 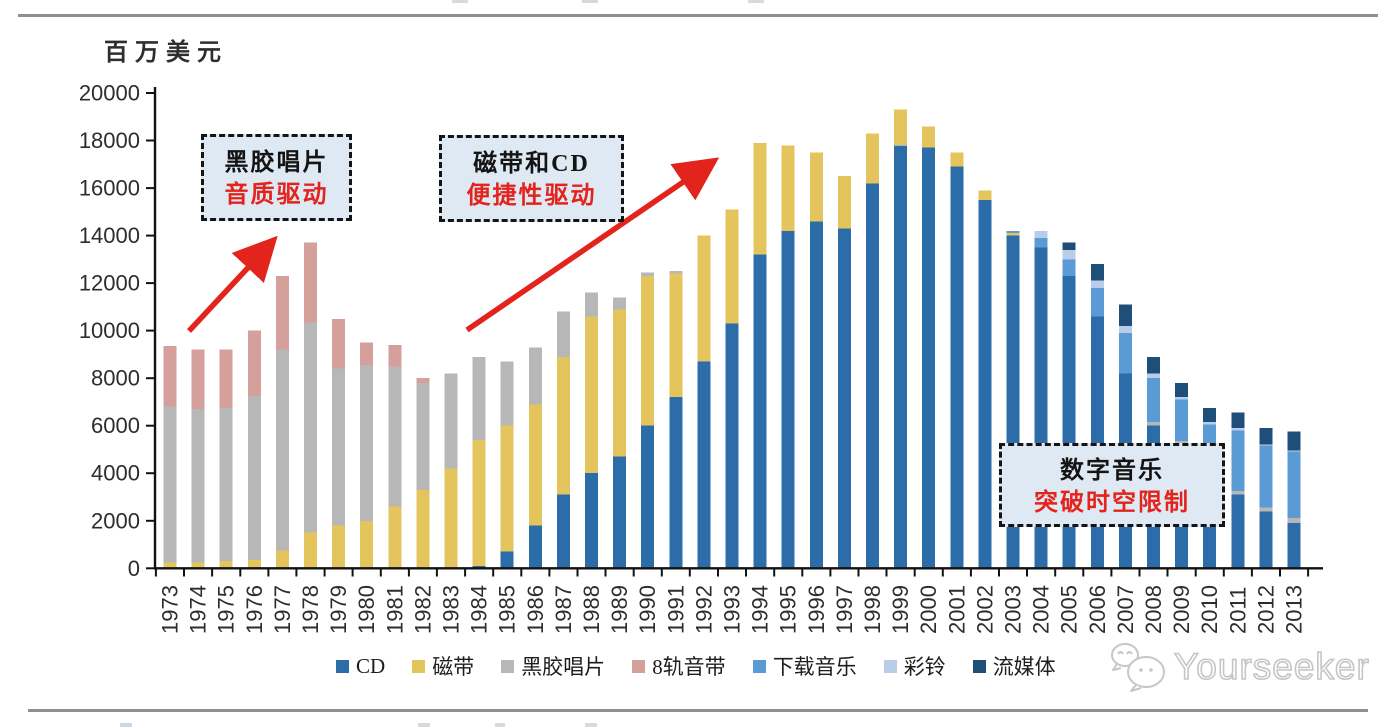 What do you see at coordinates (1153, 609) in the screenshot?
I see `svg-text: 2008` at bounding box center [1153, 609].